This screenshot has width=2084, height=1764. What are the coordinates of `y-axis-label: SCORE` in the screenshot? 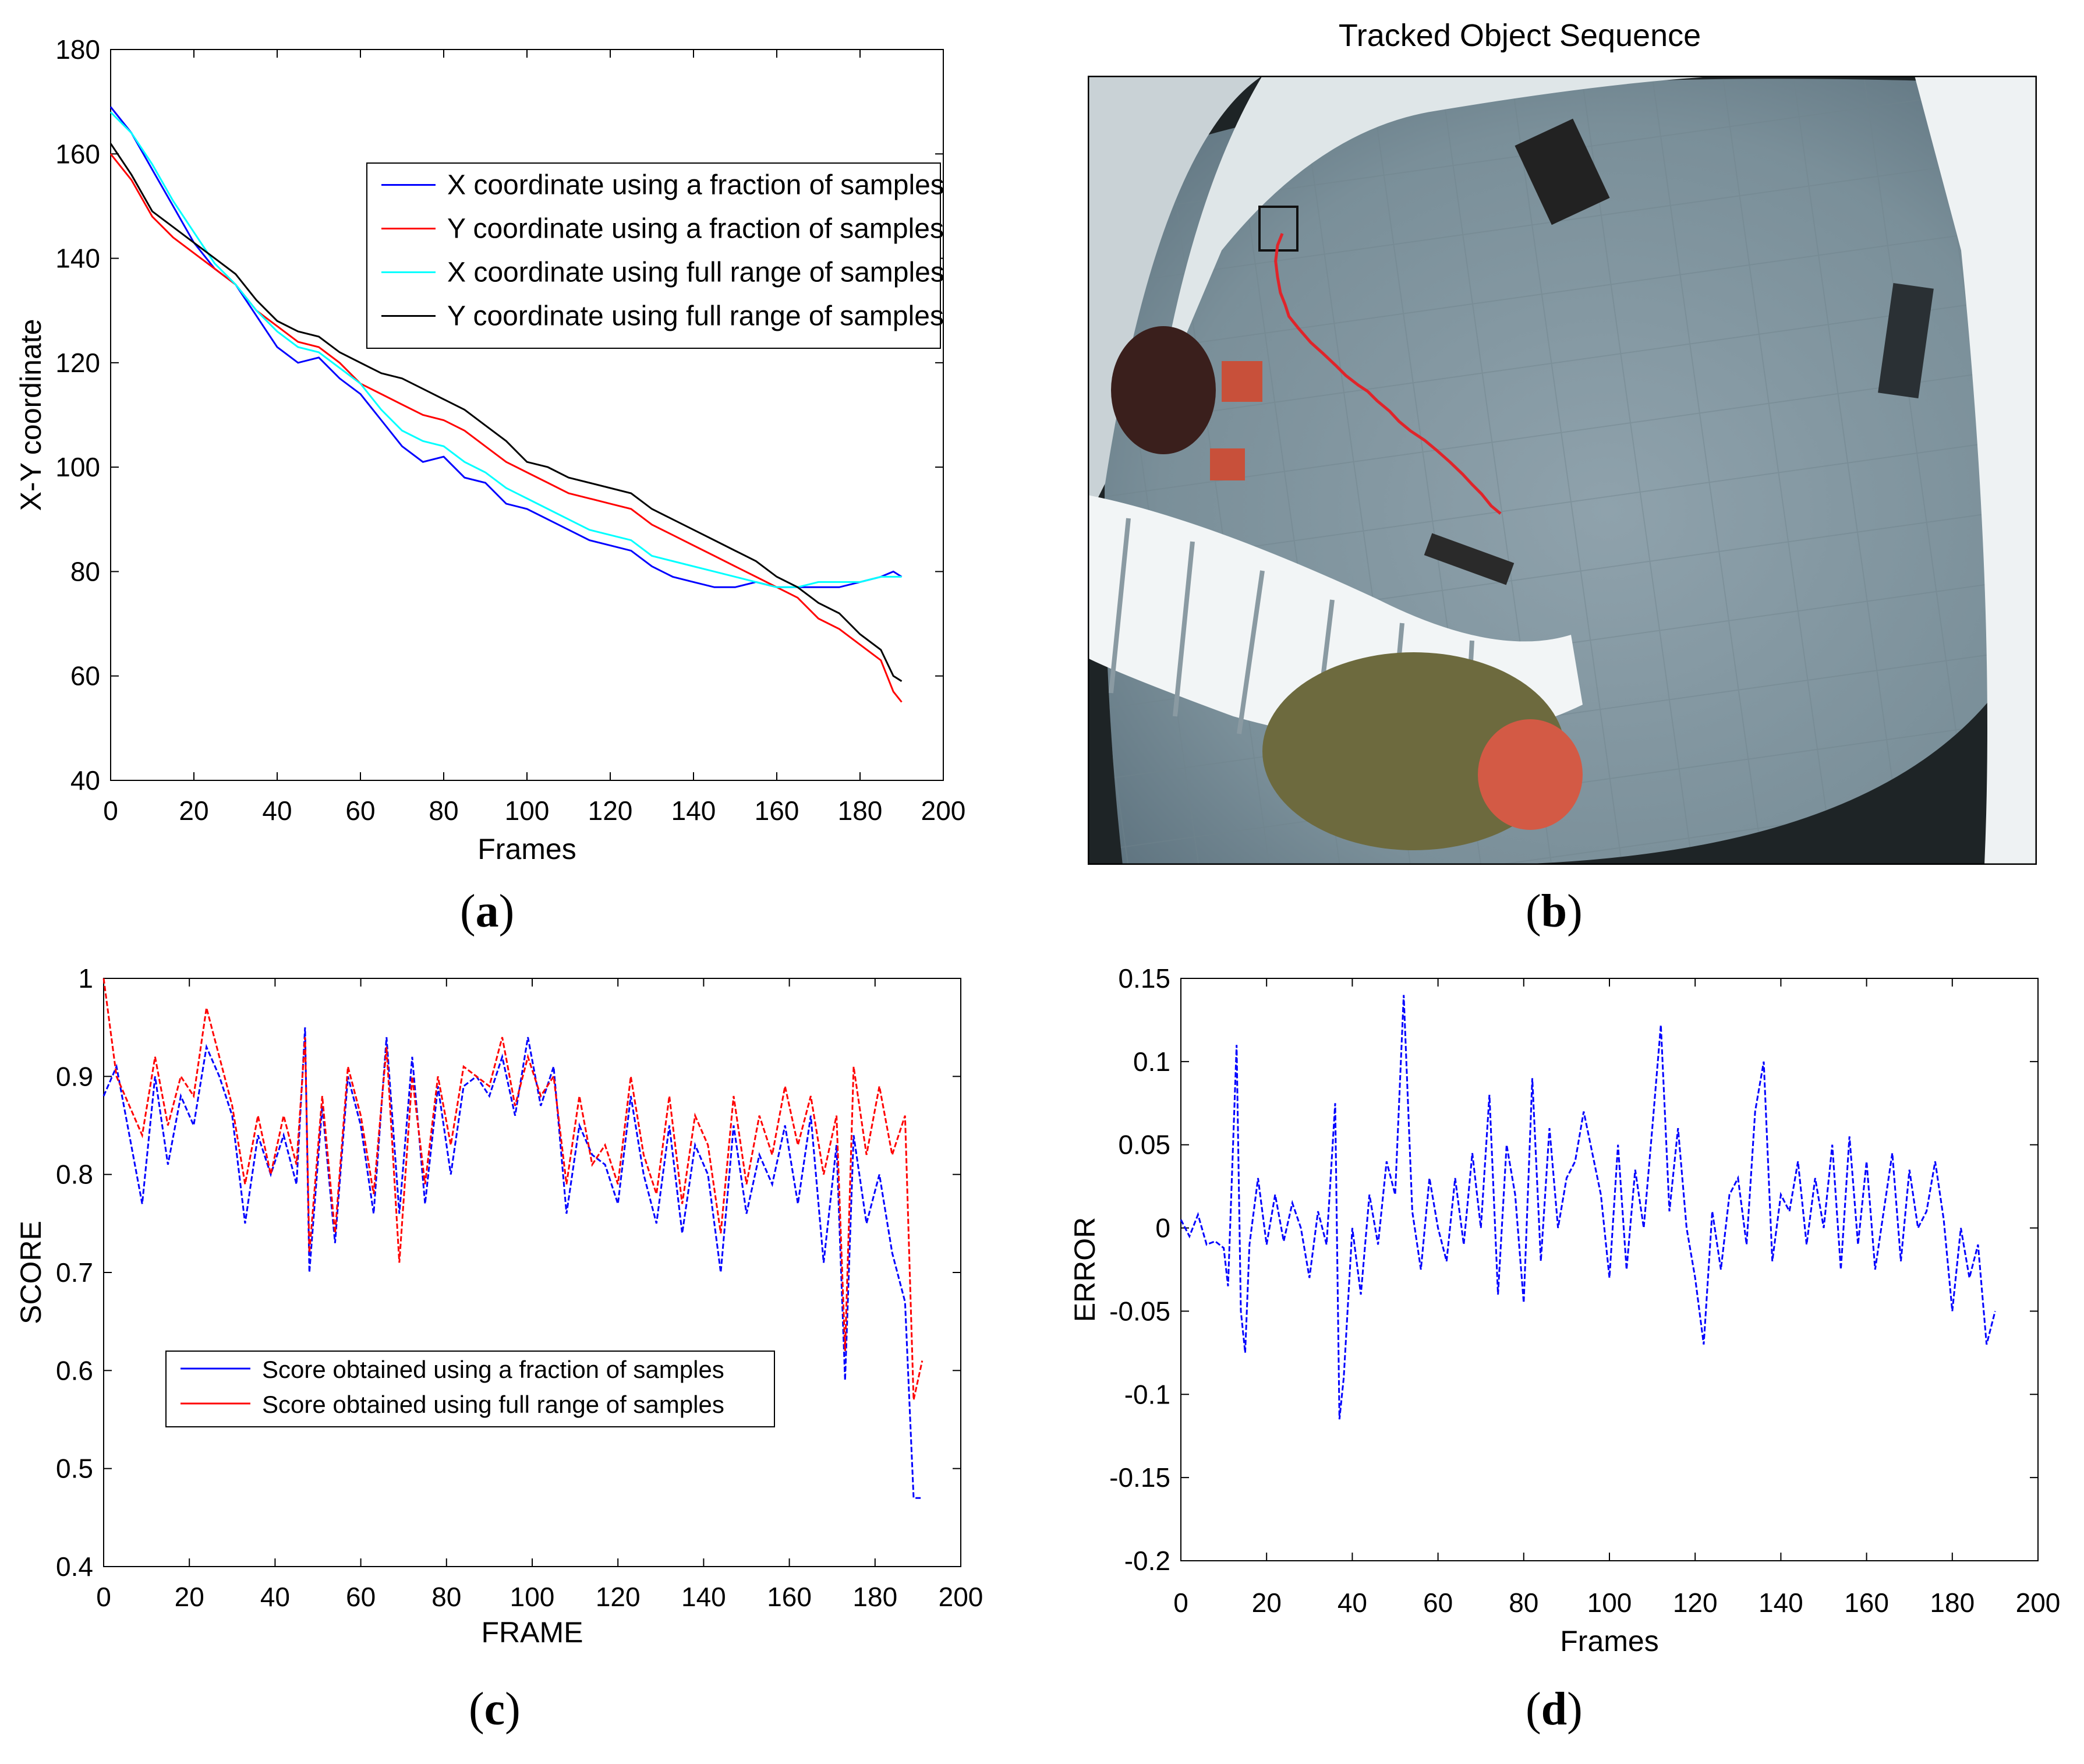 It's located at (31, 1272).